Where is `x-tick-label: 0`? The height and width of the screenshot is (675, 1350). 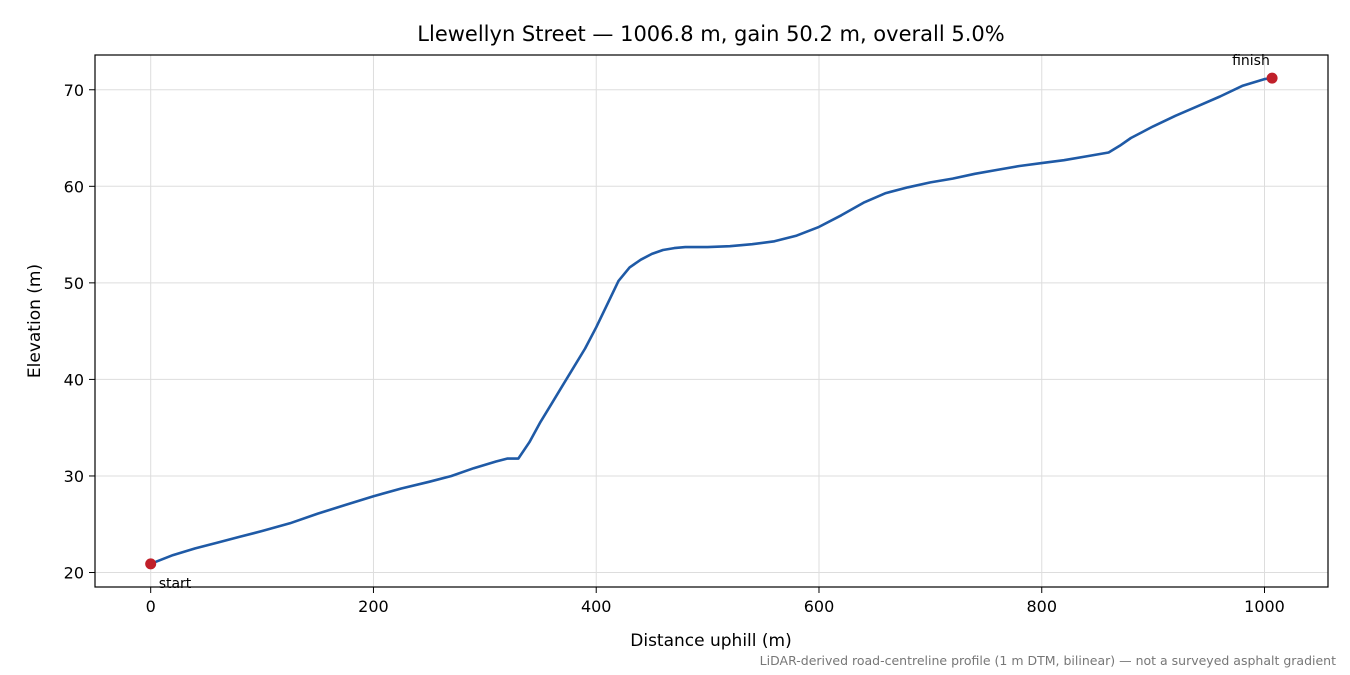 x-tick-label: 0 is located at coordinates (151, 606).